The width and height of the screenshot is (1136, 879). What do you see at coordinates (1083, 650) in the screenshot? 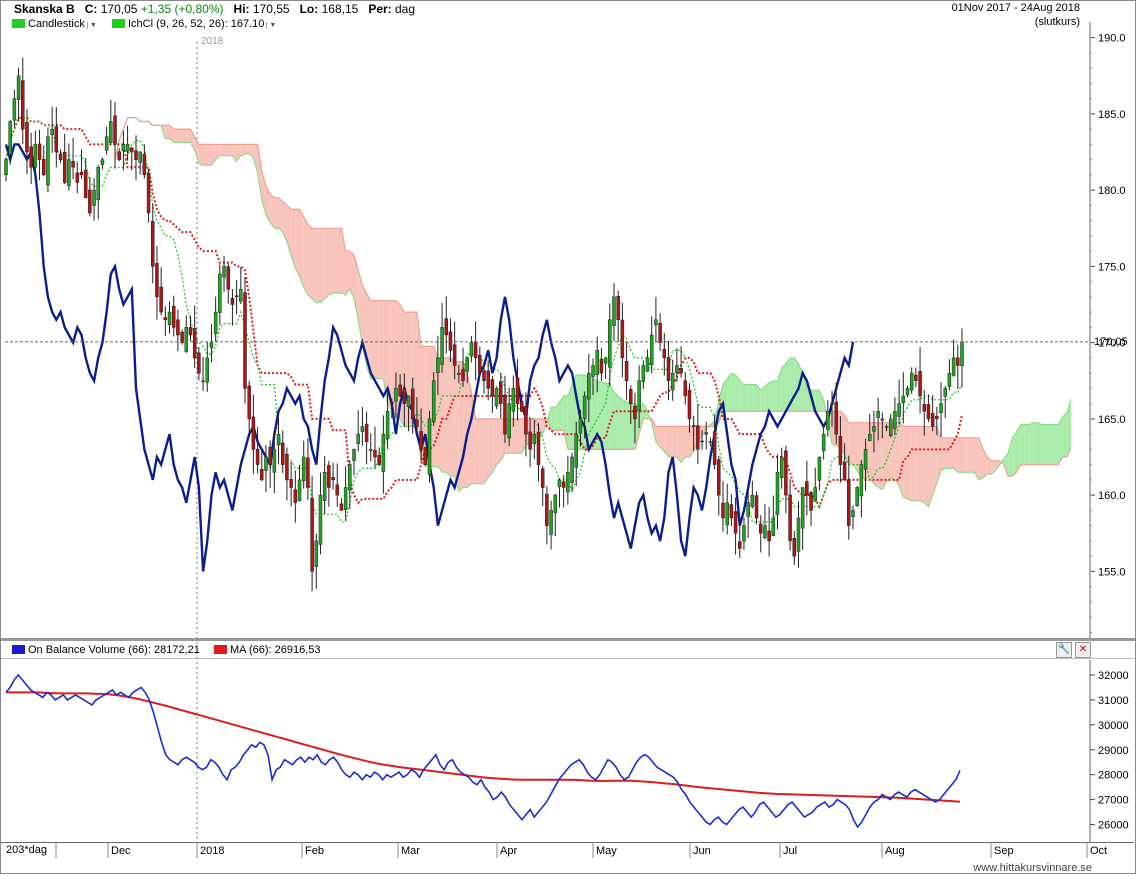
I see `close-icon: ✕` at bounding box center [1083, 650].